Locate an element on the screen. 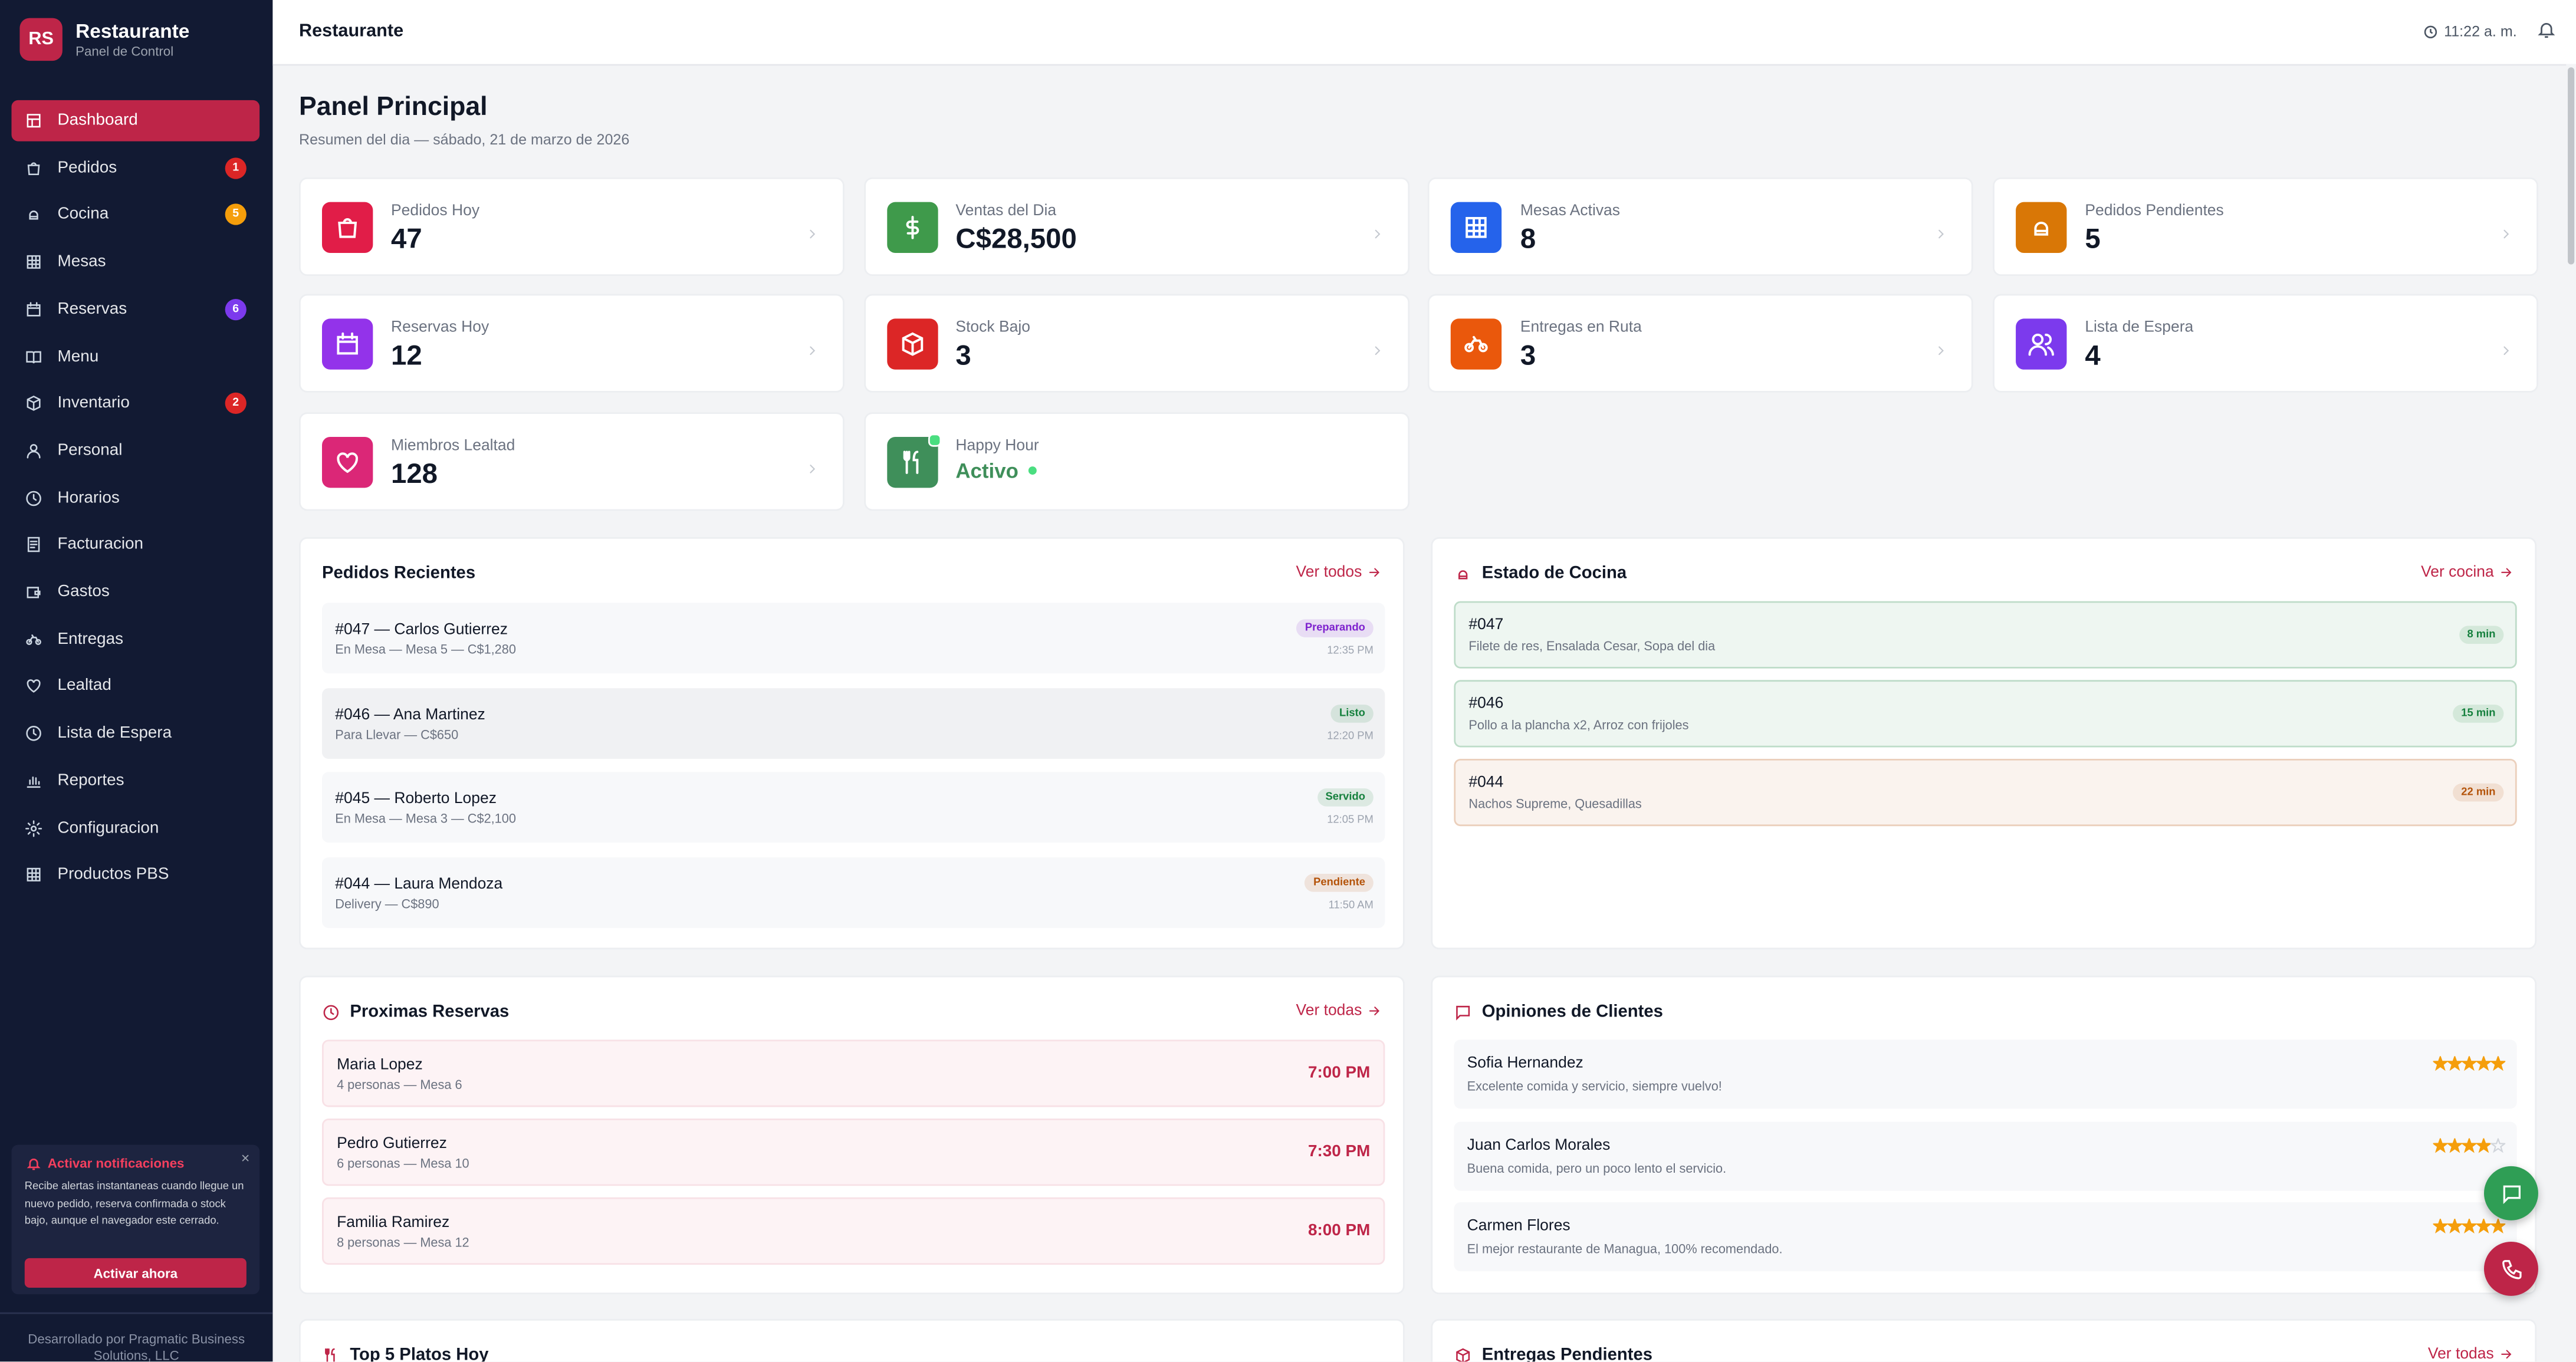 The image size is (2576, 1362). panel-link: Ver todos is located at coordinates (1339, 572).